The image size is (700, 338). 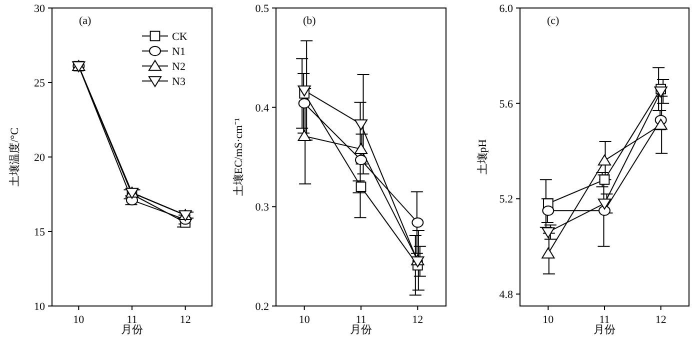 What do you see at coordinates (15, 157) in the screenshot?
I see `ylabel: 土壤温度/°C` at bounding box center [15, 157].